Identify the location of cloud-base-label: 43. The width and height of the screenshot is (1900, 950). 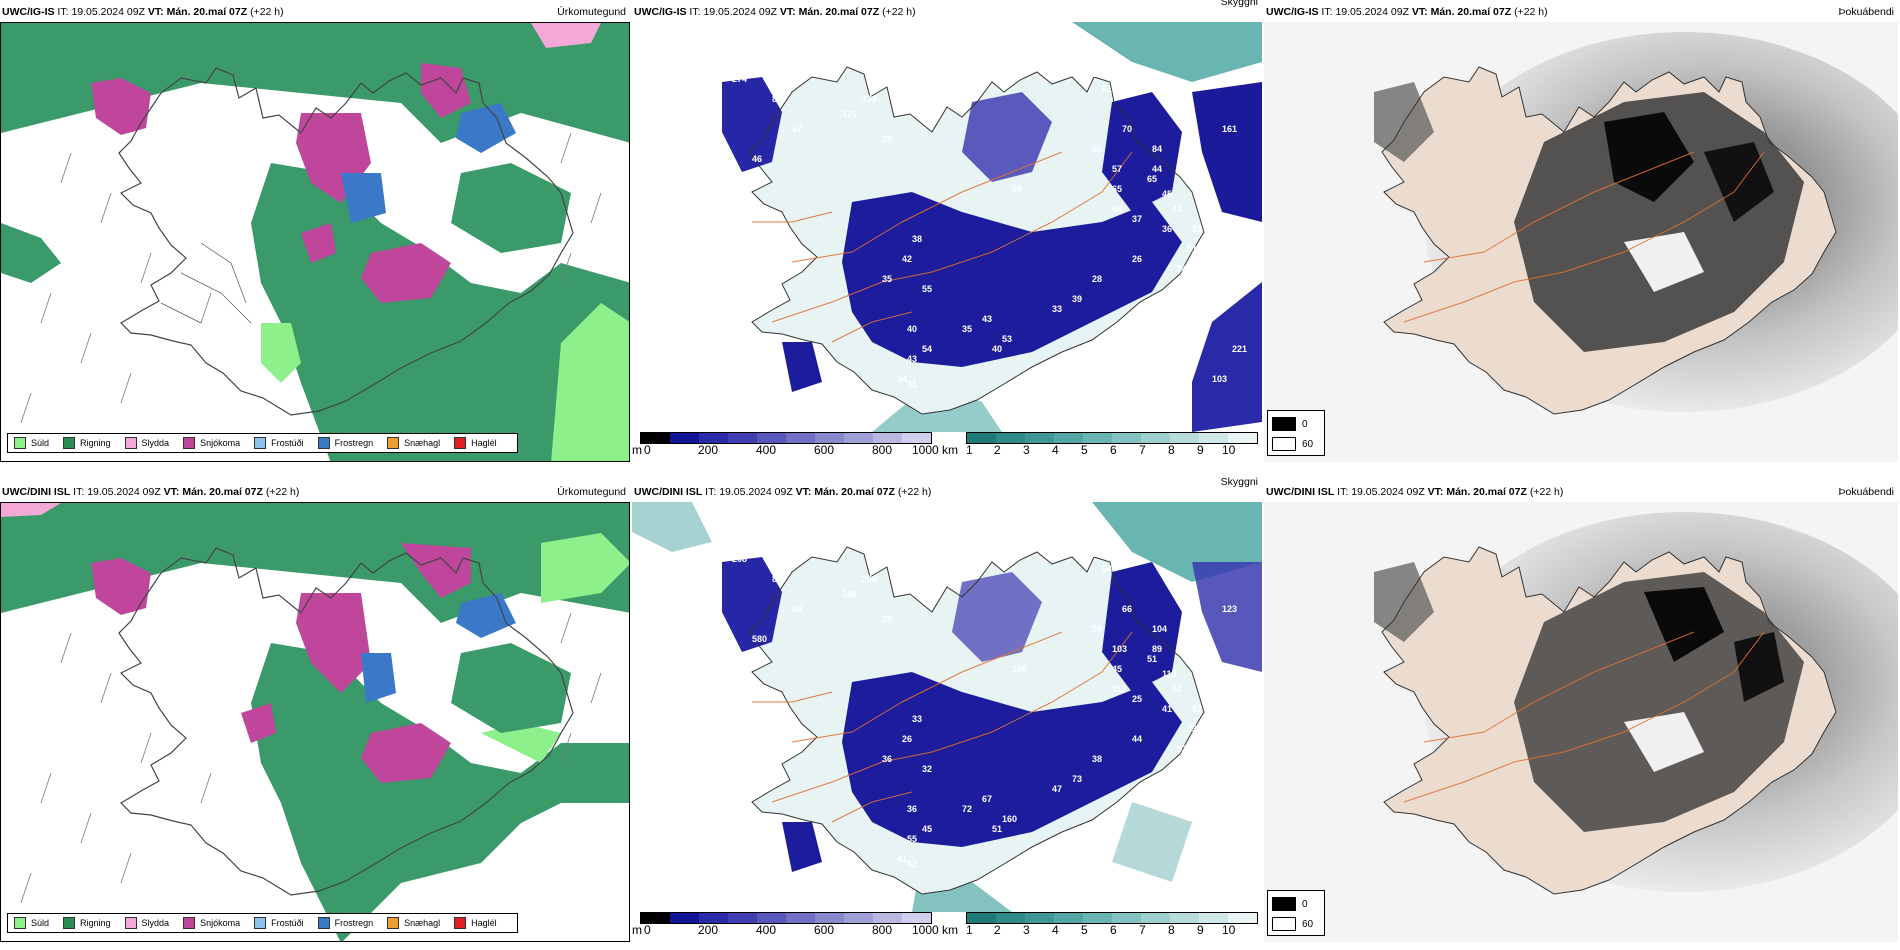
(987, 319).